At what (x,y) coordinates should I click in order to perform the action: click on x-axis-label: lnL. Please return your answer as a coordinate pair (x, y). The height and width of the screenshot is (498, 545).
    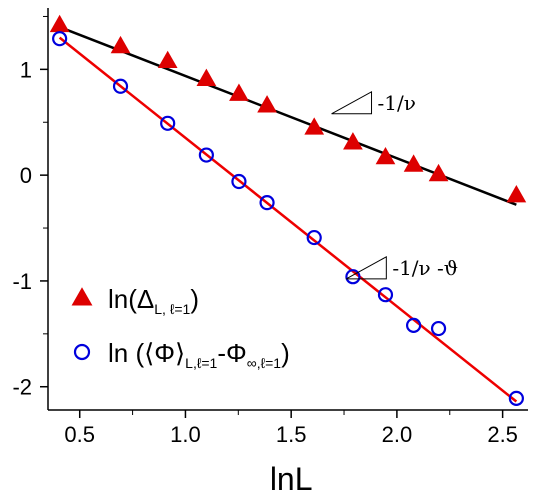
    Looking at the image, I should click on (291, 479).